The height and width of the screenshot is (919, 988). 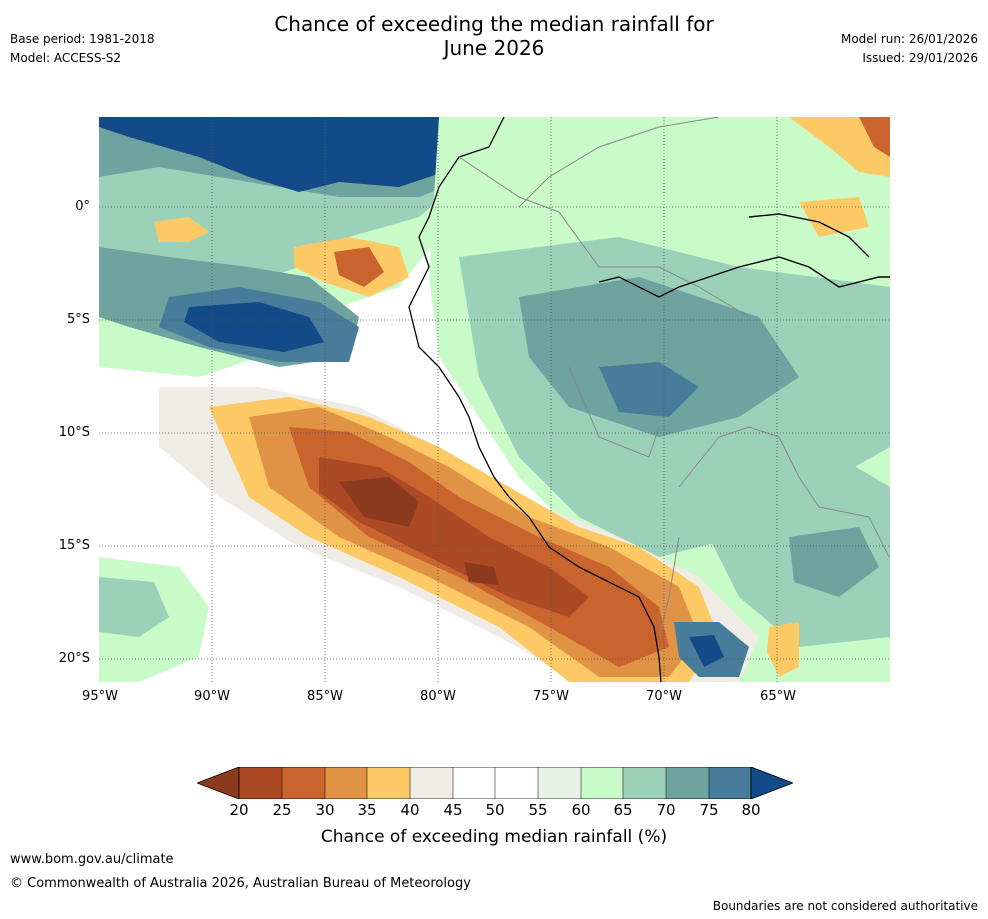 I want to click on colorbar-tick: 70, so click(x=666, y=810).